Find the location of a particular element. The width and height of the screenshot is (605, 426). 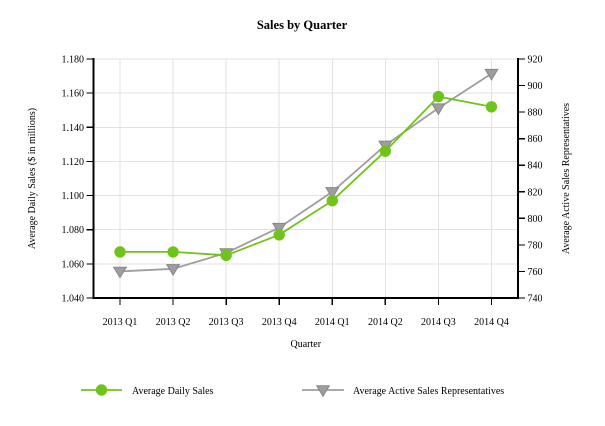

chart-title: Sales by Quarter is located at coordinates (302, 25).